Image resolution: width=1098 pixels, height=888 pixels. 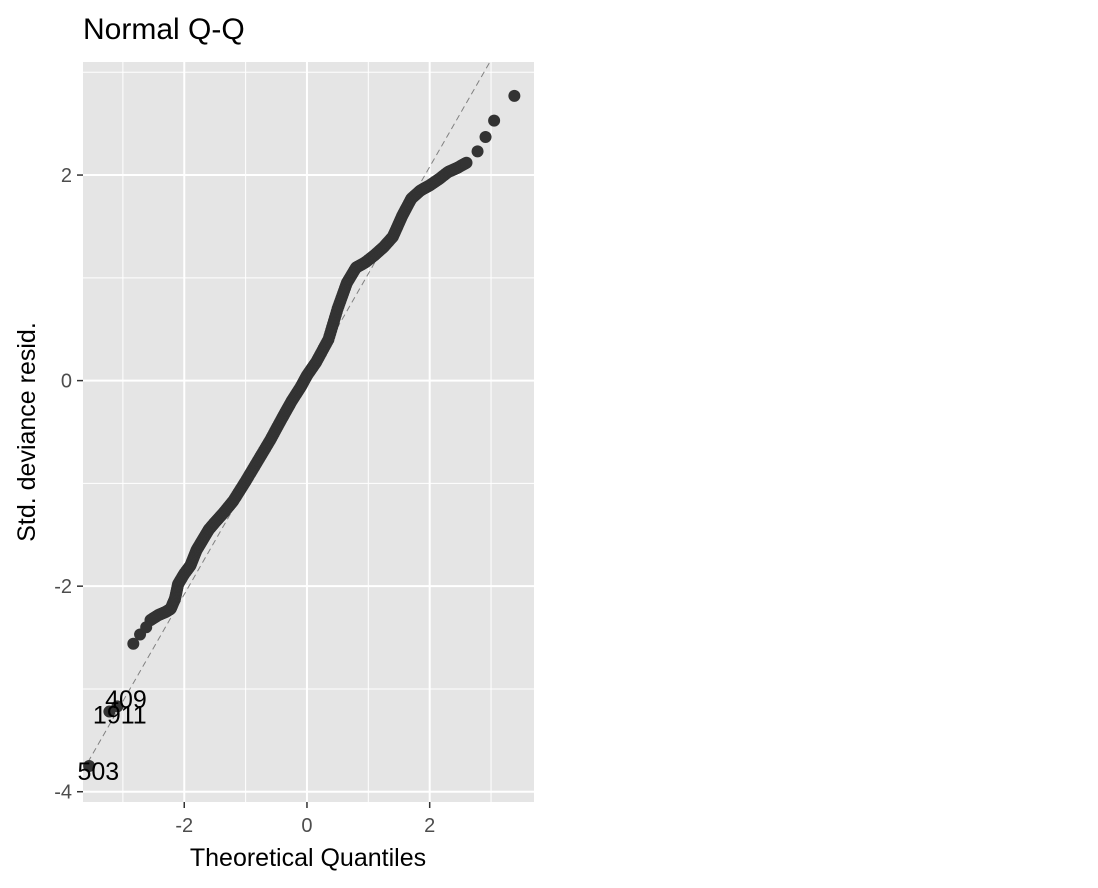 What do you see at coordinates (120, 716) in the screenshot?
I see `point-label: 1911` at bounding box center [120, 716].